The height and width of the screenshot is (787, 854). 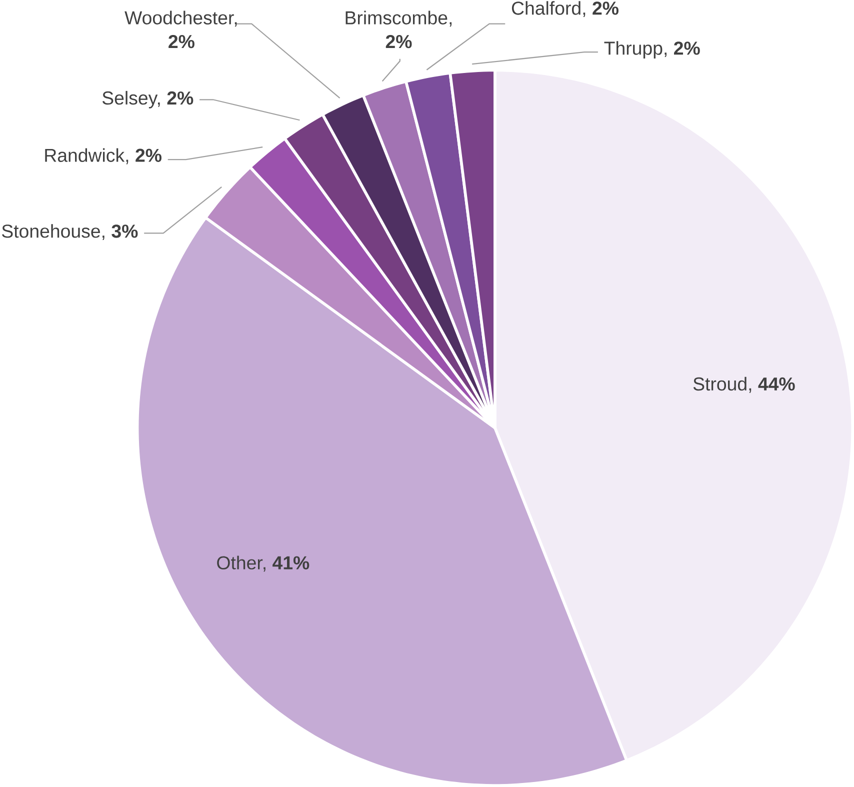 What do you see at coordinates (263, 564) in the screenshot?
I see `slice-label: Other, 41%` at bounding box center [263, 564].